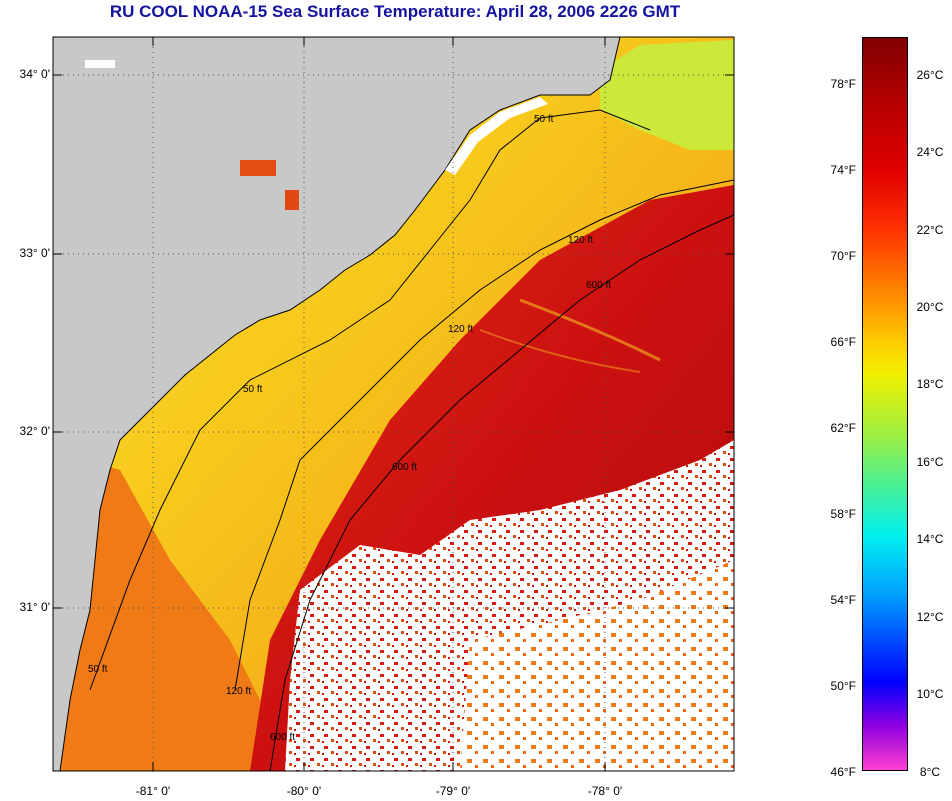 Image resolution: width=952 pixels, height=801 pixels. I want to click on f-label: 66°F, so click(843, 342).